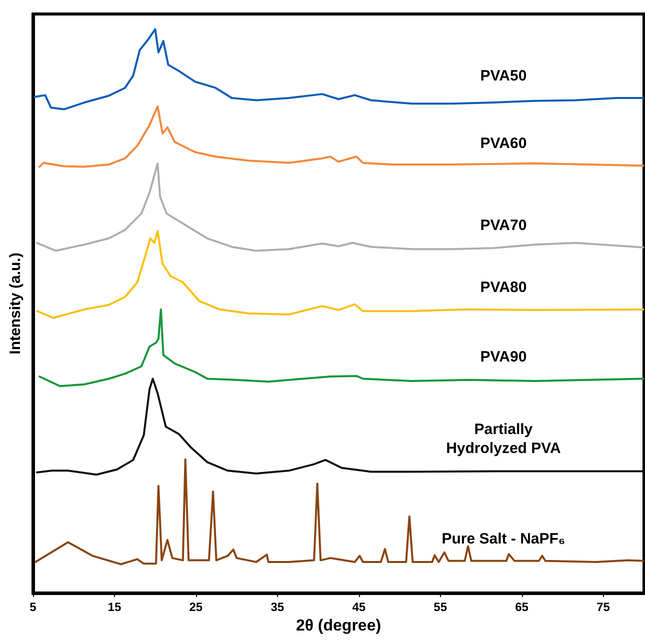 The image size is (645, 642). I want to click on series-label: PVA50, so click(503, 76).